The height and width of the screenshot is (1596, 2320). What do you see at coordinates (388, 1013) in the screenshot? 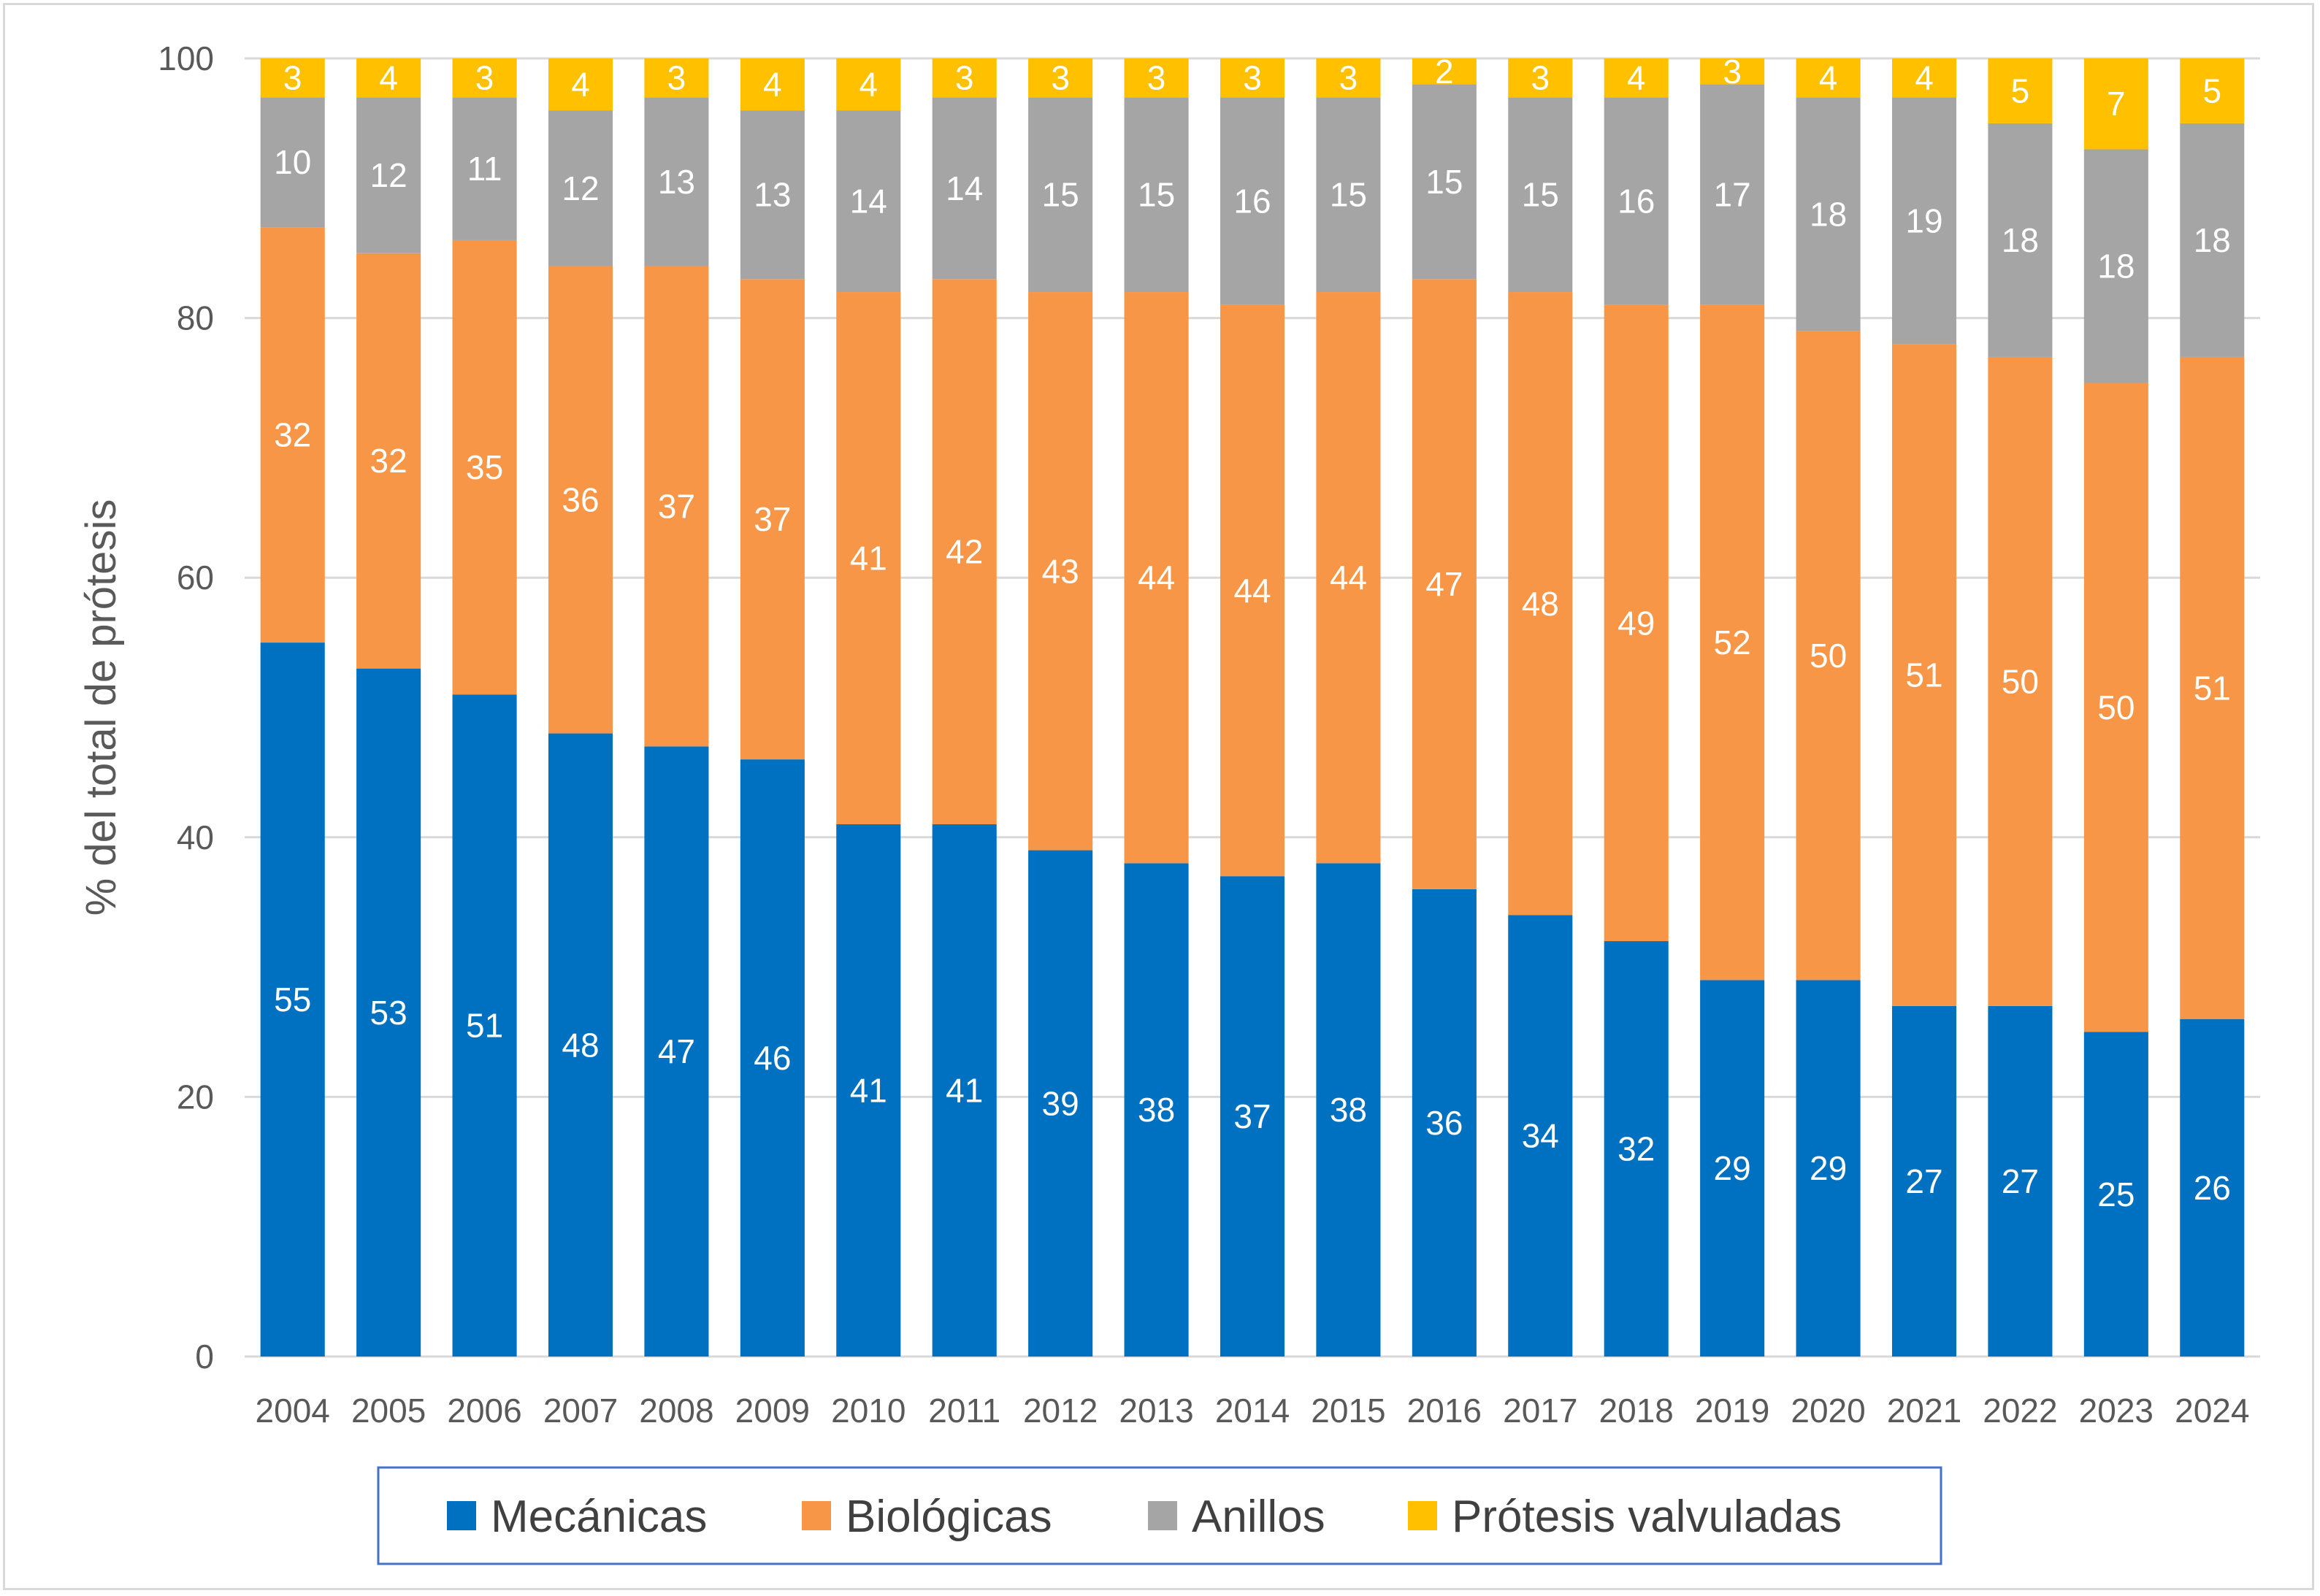
I see `data-label: 53` at bounding box center [388, 1013].